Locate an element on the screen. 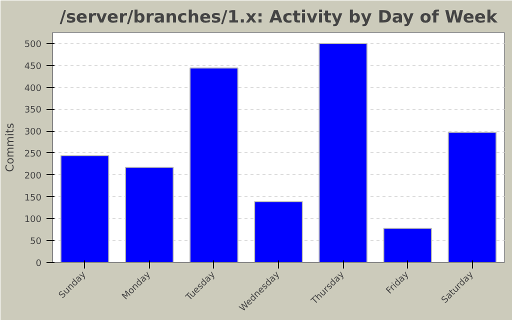 The height and width of the screenshot is (320, 512). y-tick-label: 100 is located at coordinates (33, 220).